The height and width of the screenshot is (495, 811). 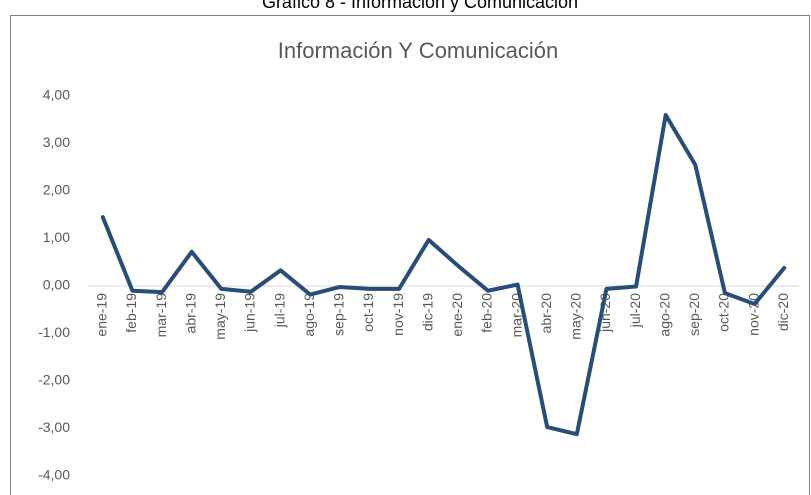 What do you see at coordinates (427, 312) in the screenshot?
I see `x-tick-label: dic-19` at bounding box center [427, 312].